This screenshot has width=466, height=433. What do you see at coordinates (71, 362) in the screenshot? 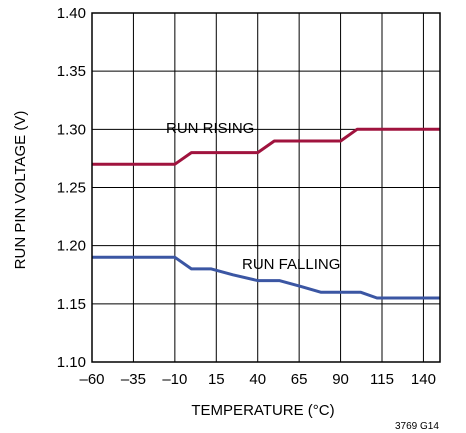
I see `y-tick-label: 1.10` at bounding box center [71, 362].